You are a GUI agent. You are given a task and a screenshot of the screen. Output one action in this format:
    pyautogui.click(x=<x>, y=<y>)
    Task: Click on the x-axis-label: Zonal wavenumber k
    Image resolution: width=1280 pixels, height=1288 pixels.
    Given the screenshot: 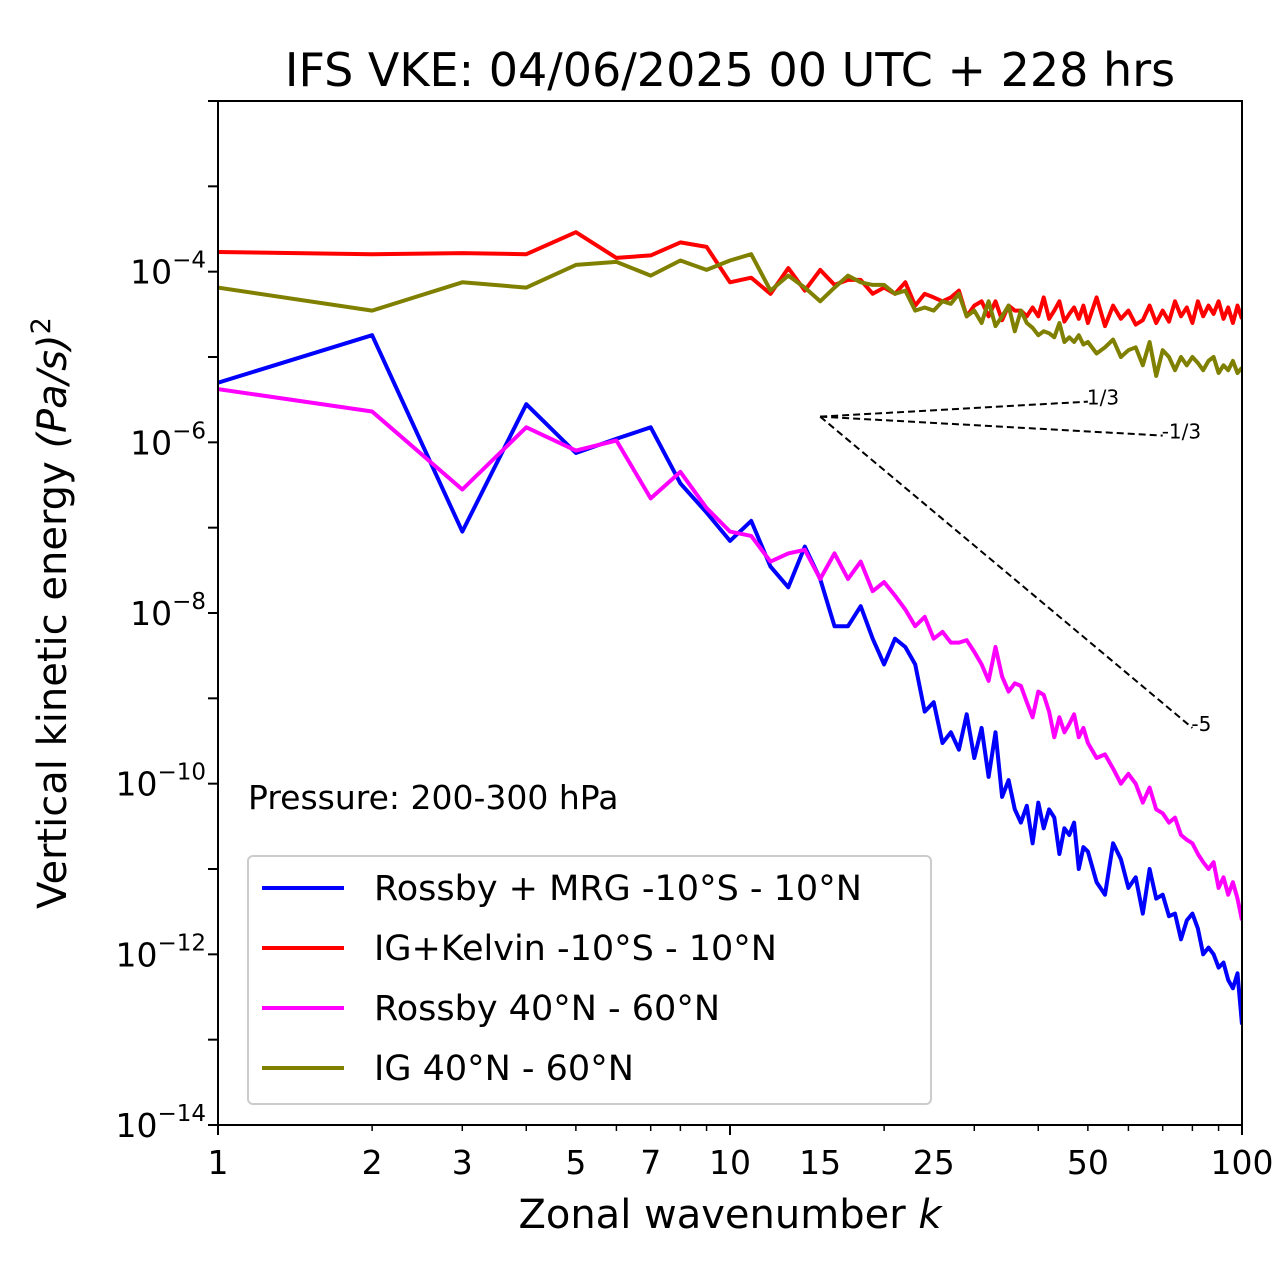 What is the action you would take?
    pyautogui.click(x=730, y=1215)
    